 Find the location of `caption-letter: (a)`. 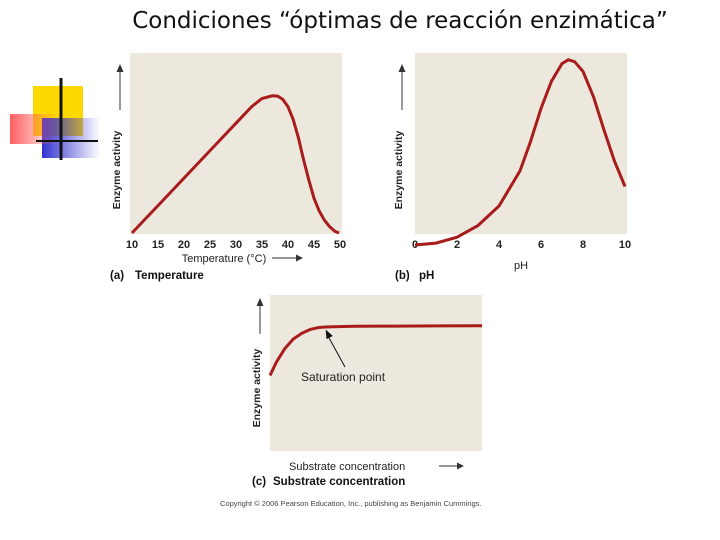

caption-letter: (a) is located at coordinates (117, 276).